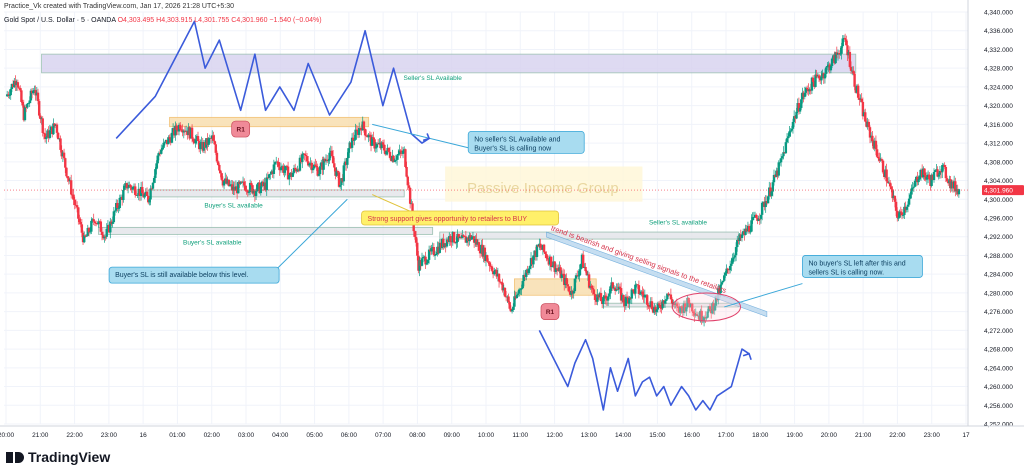  I want to click on x-tick-label: 21:00, so click(863, 435).